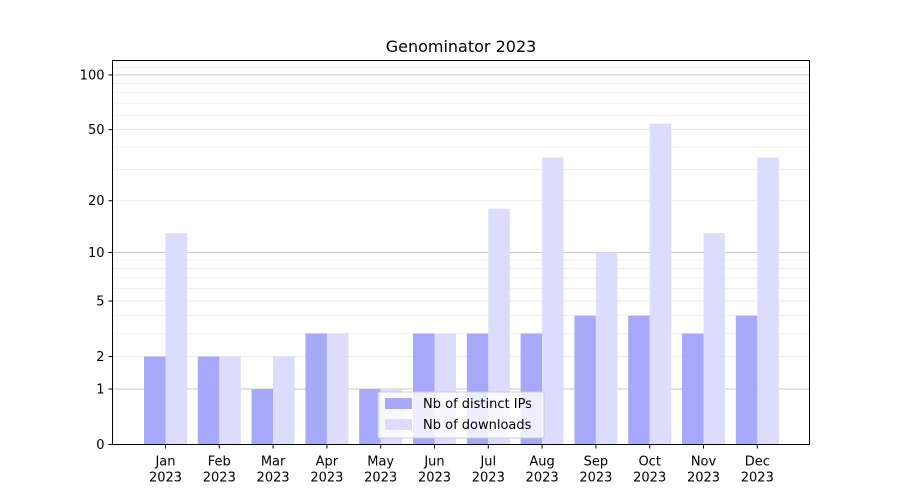 The height and width of the screenshot is (500, 900). I want to click on x-tick-label: Aug, so click(541, 462).